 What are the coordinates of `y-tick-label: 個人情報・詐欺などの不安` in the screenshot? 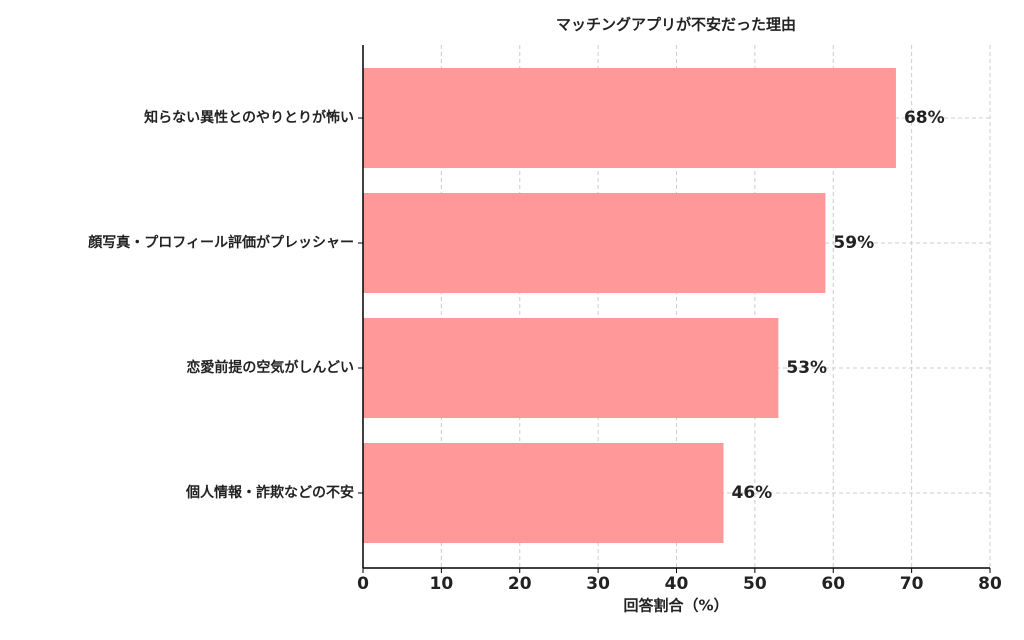 It's located at (269, 492).